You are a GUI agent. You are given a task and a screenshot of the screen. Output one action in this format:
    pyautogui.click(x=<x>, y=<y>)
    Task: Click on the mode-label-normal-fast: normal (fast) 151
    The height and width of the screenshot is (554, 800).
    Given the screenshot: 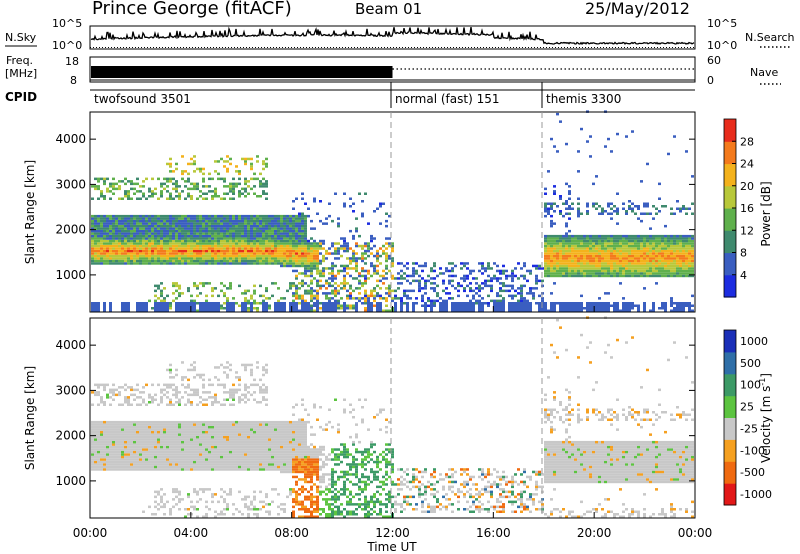 What is the action you would take?
    pyautogui.click(x=447, y=99)
    